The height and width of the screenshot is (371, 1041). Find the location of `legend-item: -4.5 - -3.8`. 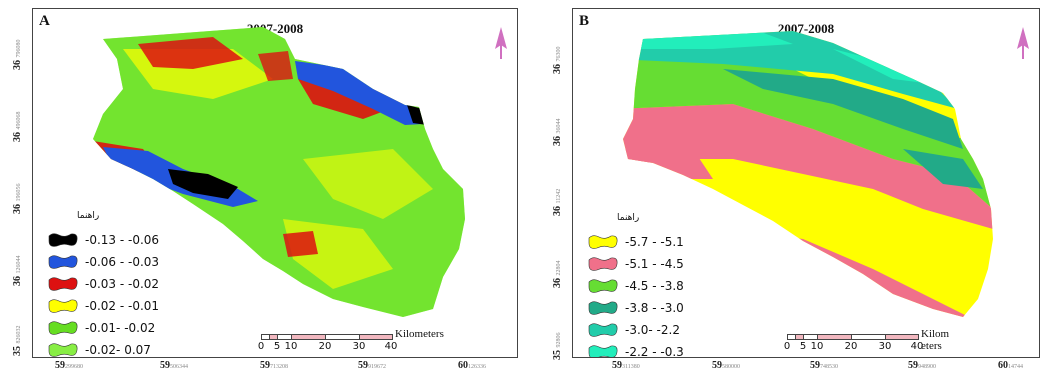

legend-item: -4.5 - -3.8 is located at coordinates (635, 286).